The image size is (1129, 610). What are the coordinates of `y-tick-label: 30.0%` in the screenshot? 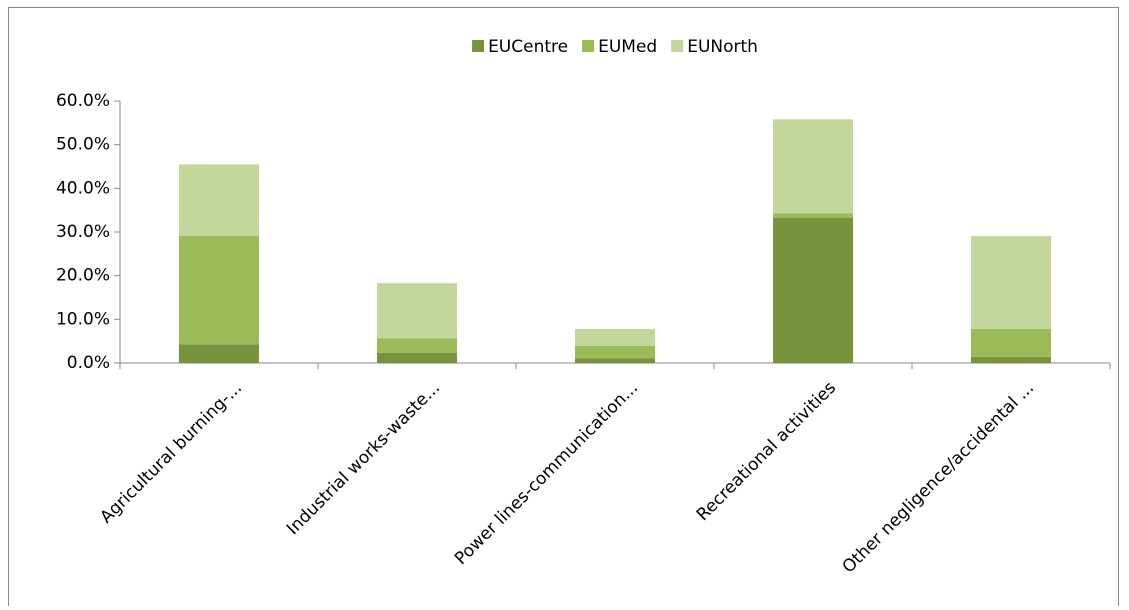 It's located at (83, 232).